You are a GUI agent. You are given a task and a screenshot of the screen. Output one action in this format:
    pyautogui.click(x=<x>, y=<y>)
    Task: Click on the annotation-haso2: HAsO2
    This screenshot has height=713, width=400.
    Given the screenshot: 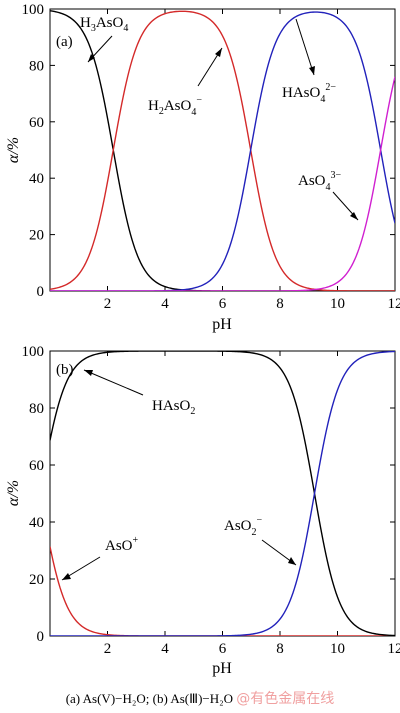 What is the action you would take?
    pyautogui.click(x=139, y=393)
    